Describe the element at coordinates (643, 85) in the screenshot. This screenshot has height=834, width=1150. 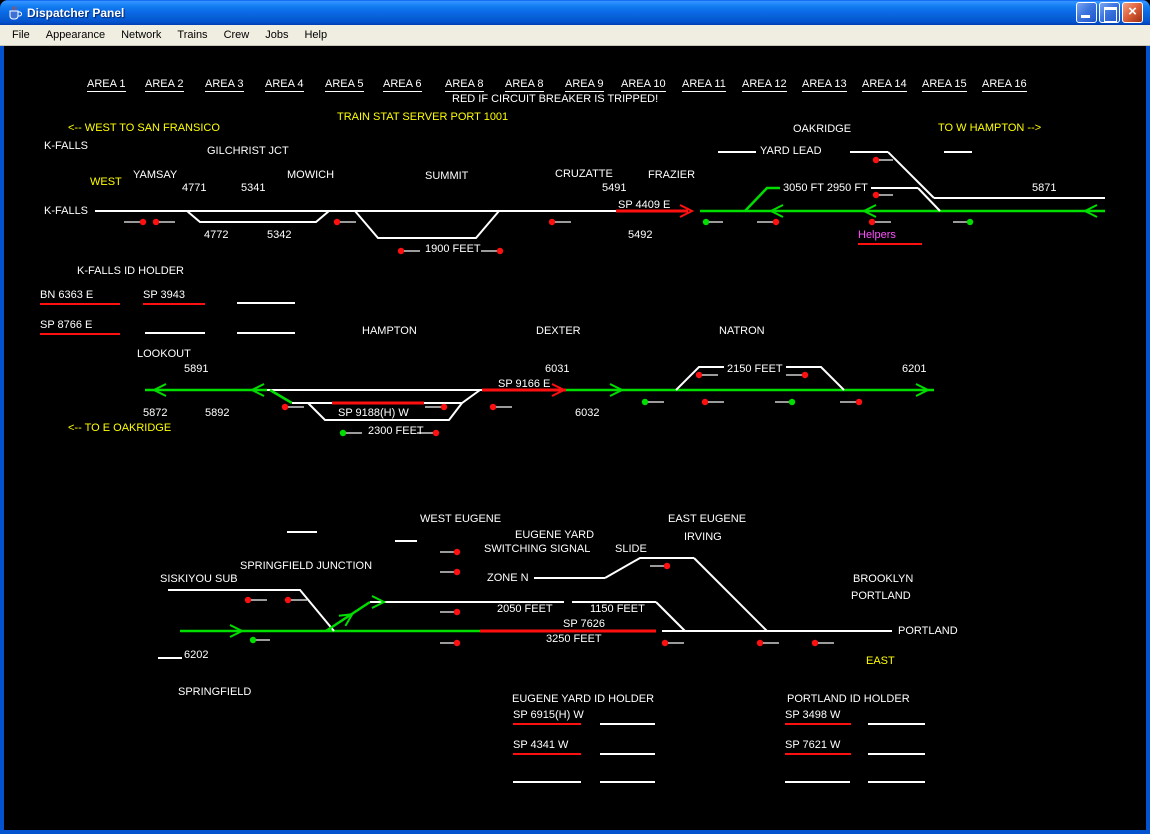
I see `area-link-9: AREA 10` at that location.